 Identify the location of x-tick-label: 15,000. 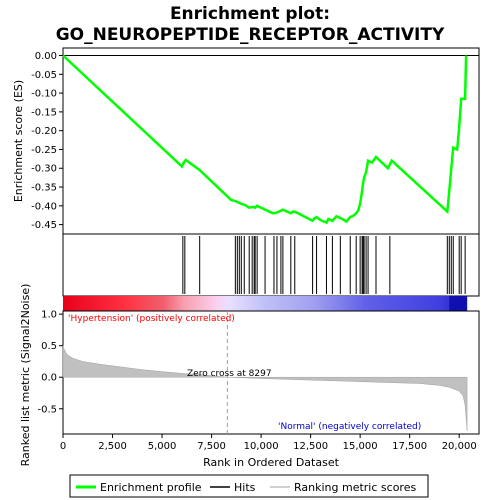
(360, 446).